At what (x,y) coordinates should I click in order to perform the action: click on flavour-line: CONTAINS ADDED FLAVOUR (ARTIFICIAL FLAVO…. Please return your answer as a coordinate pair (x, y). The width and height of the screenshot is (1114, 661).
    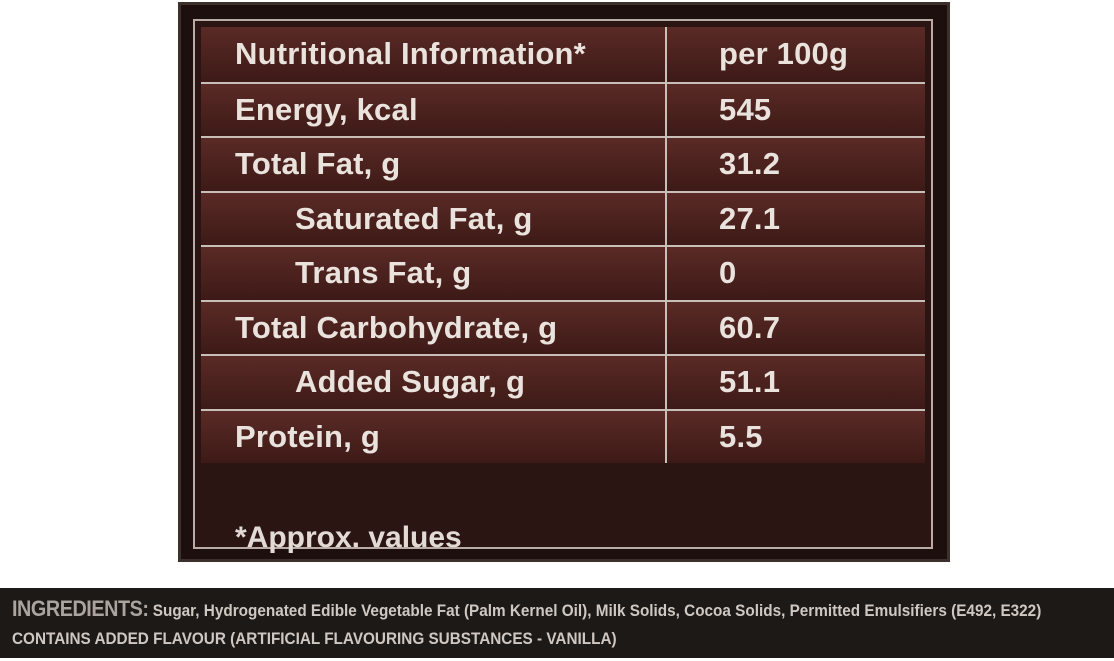
    Looking at the image, I should click on (563, 639).